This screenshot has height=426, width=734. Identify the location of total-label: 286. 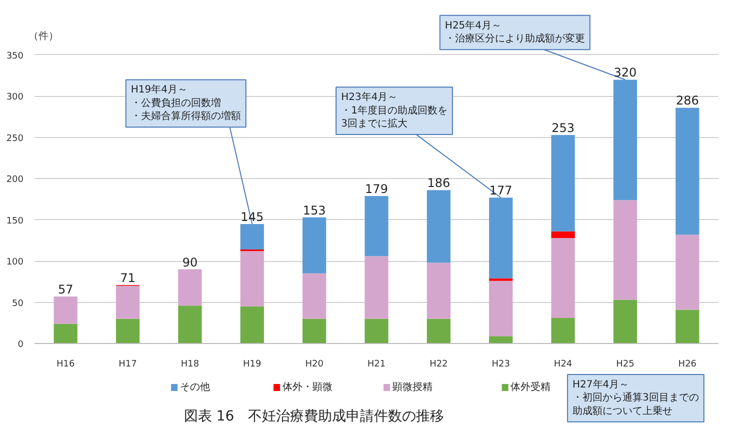
(687, 101).